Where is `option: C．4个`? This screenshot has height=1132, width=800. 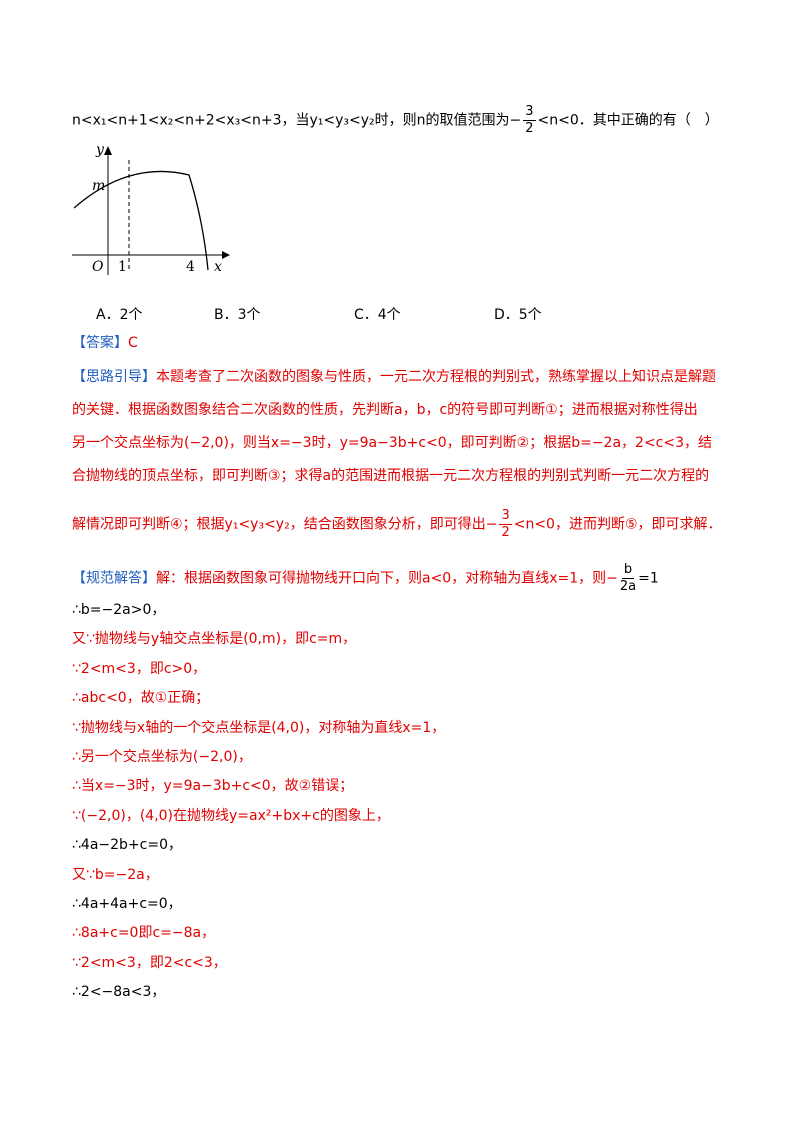
option: C．4个 is located at coordinates (377, 315).